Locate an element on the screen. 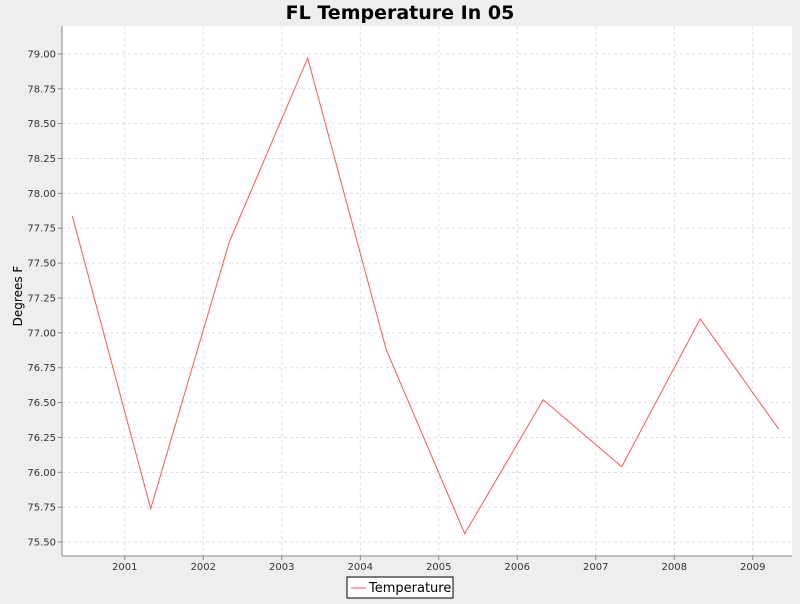  legend-box is located at coordinates (400, 587).